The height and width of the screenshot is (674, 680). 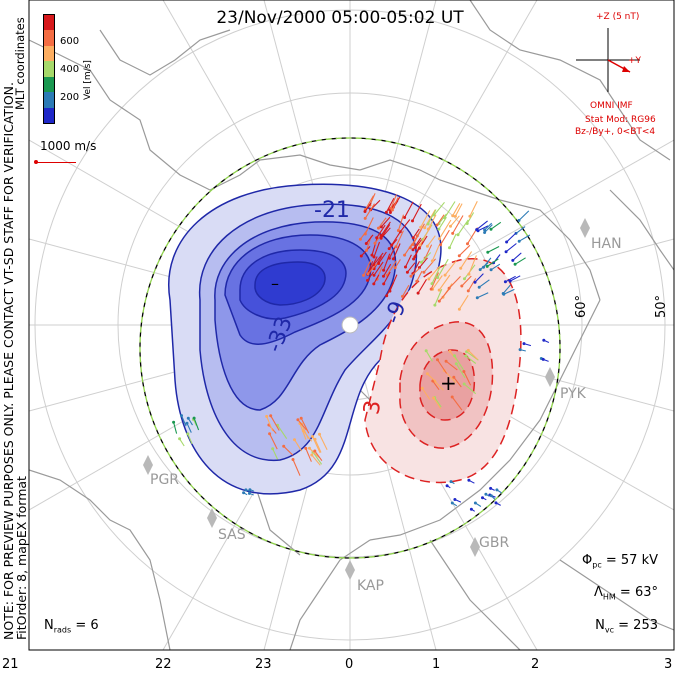 I want to click on imf-condition: Bz-/By+, 0<BT<4, so click(x=615, y=132).